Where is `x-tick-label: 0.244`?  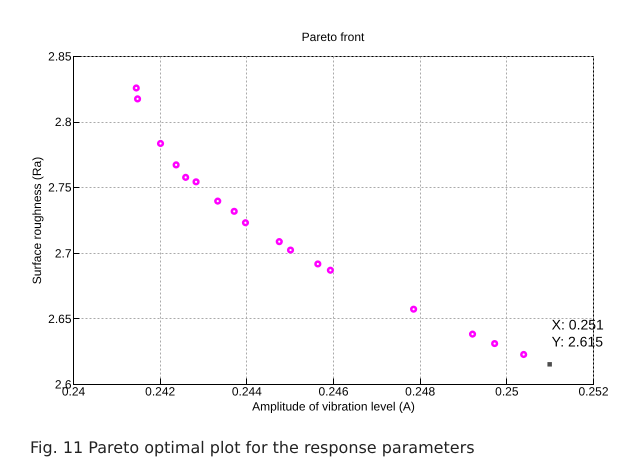
x-tick-label: 0.244 is located at coordinates (247, 391).